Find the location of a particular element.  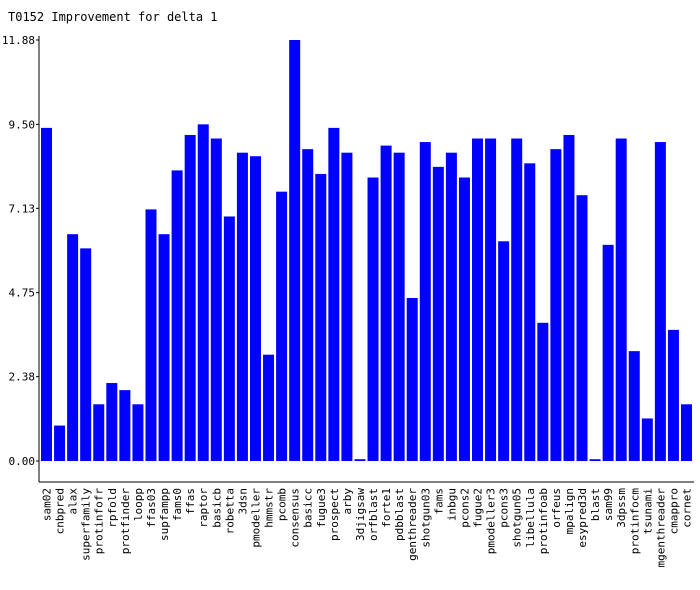

bar-sam02 is located at coordinates (46, 294).